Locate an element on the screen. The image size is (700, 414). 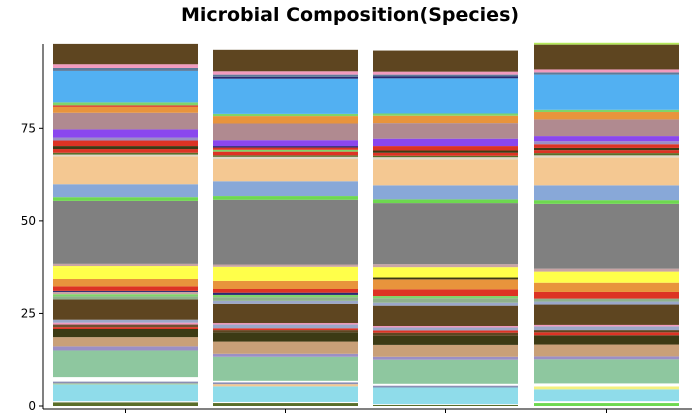
y-tick-label-0: 0 is located at coordinates (32, 406).